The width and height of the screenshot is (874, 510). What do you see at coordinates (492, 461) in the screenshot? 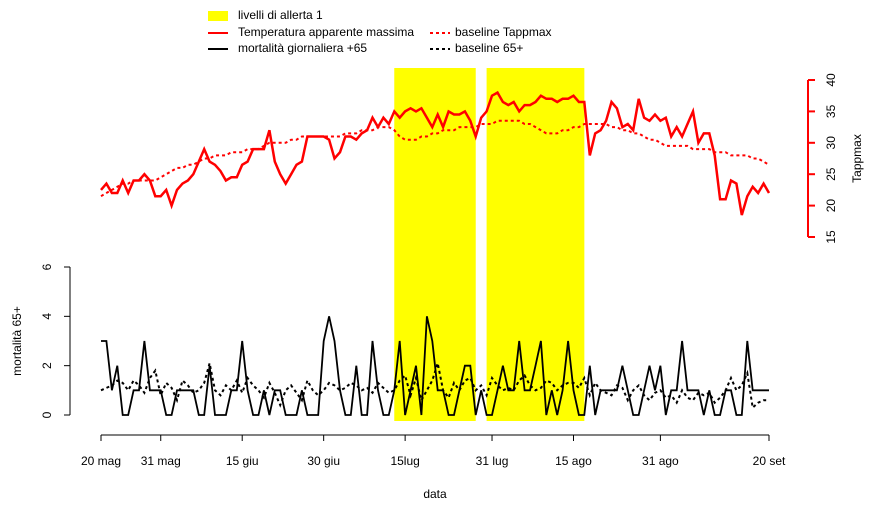
I see `x-tick-label: 31 lug` at bounding box center [492, 461].